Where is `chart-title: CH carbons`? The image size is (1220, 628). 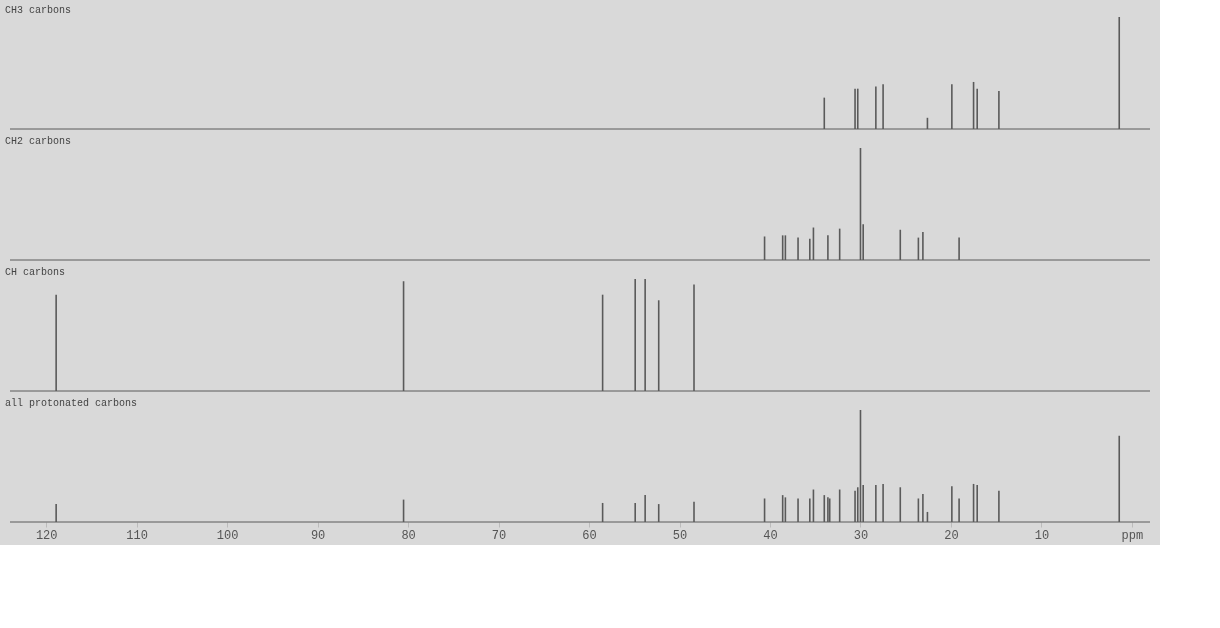
chart-title: CH carbons is located at coordinates (35, 272).